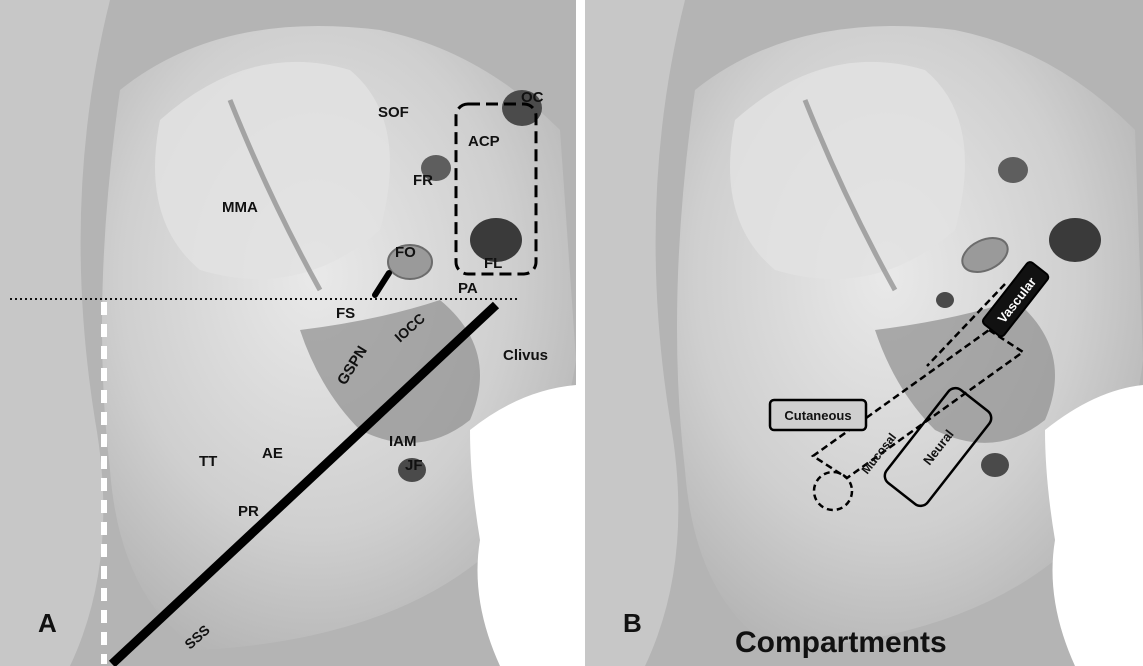 The image size is (1143, 666). I want to click on label-pa: PA, so click(468, 288).